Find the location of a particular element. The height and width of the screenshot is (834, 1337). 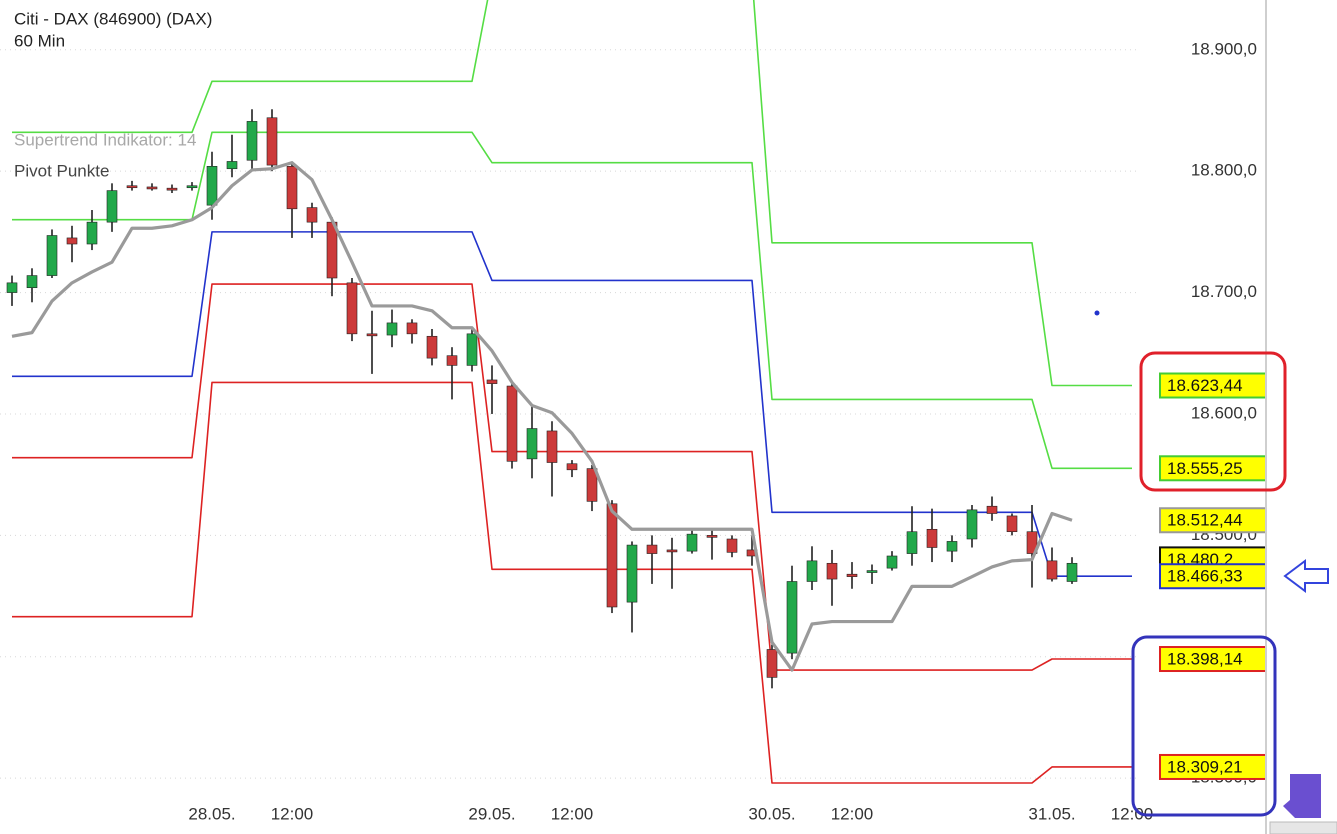

x-tick-label: 29.05. is located at coordinates (491, 813).